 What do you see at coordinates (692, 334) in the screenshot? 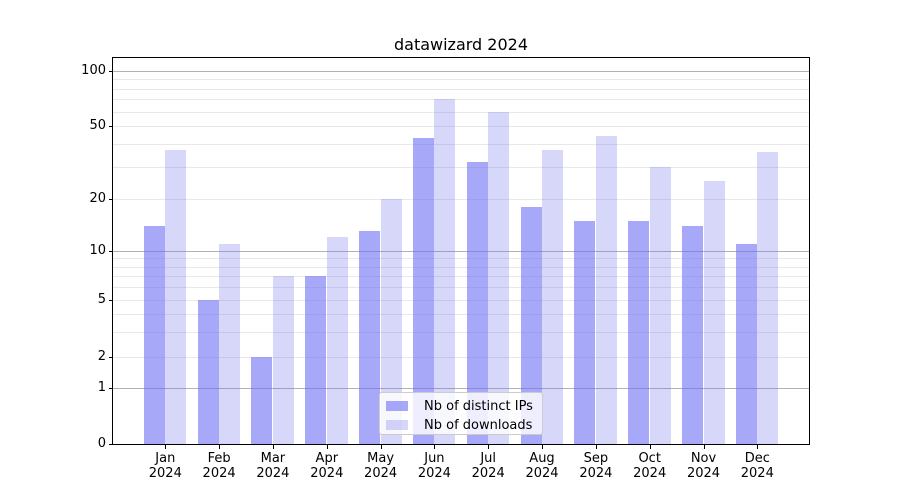
I see `bar-nov-distinct-ips` at bounding box center [692, 334].